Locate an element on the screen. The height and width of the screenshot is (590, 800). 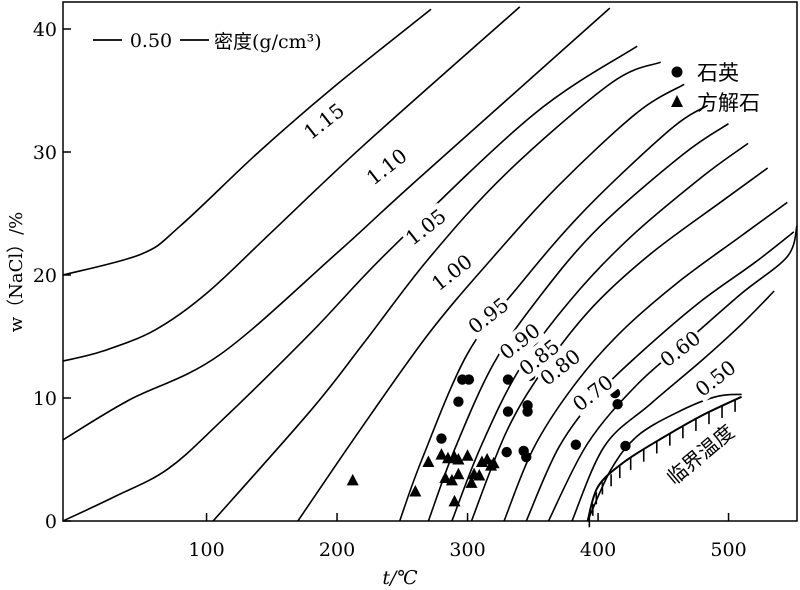
legend-sample-value: 0.50 is located at coordinates (151, 41).